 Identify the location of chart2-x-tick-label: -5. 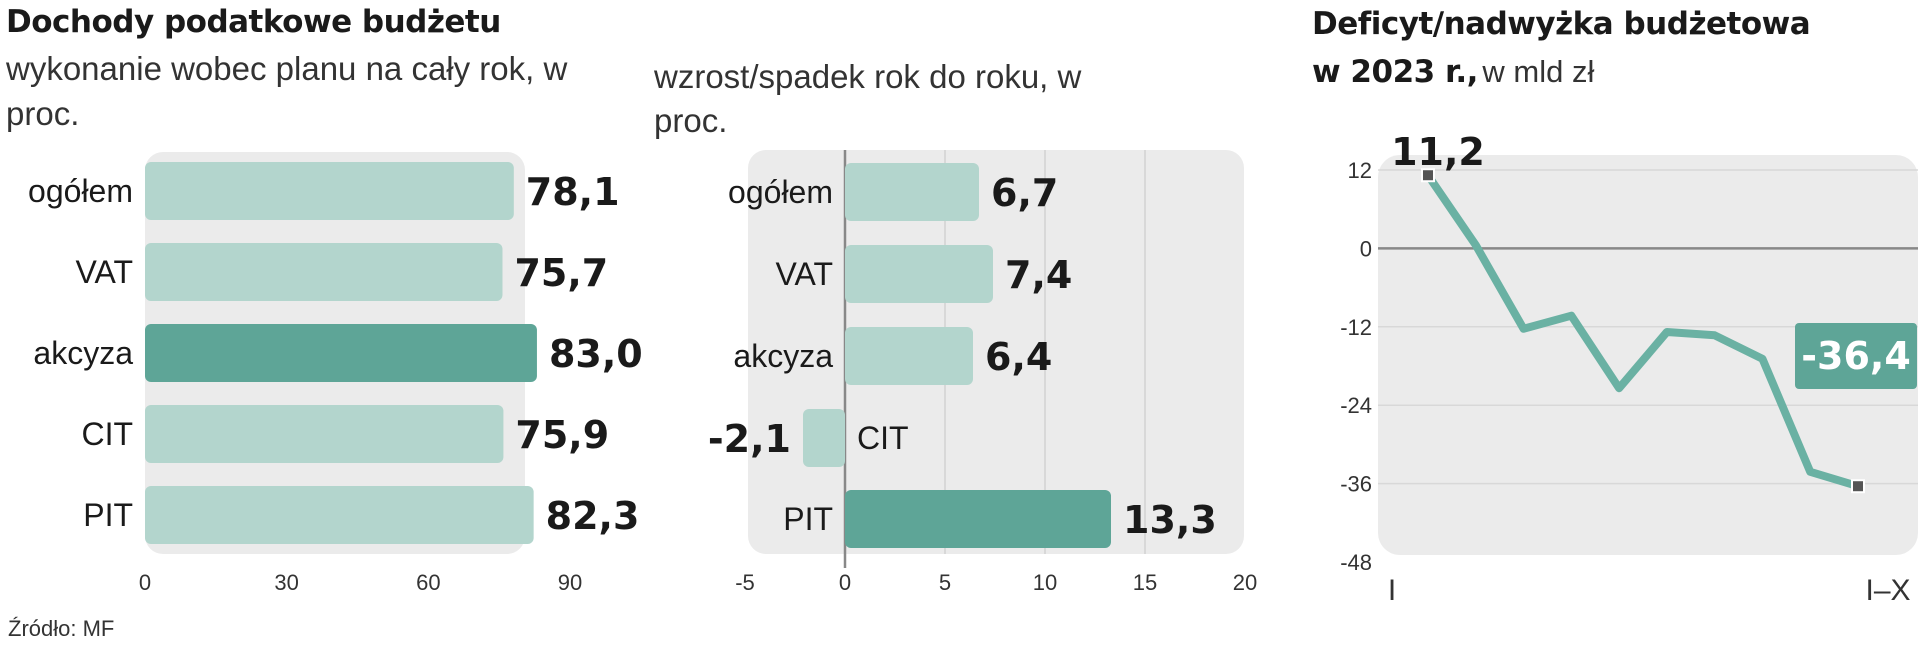
(745, 582).